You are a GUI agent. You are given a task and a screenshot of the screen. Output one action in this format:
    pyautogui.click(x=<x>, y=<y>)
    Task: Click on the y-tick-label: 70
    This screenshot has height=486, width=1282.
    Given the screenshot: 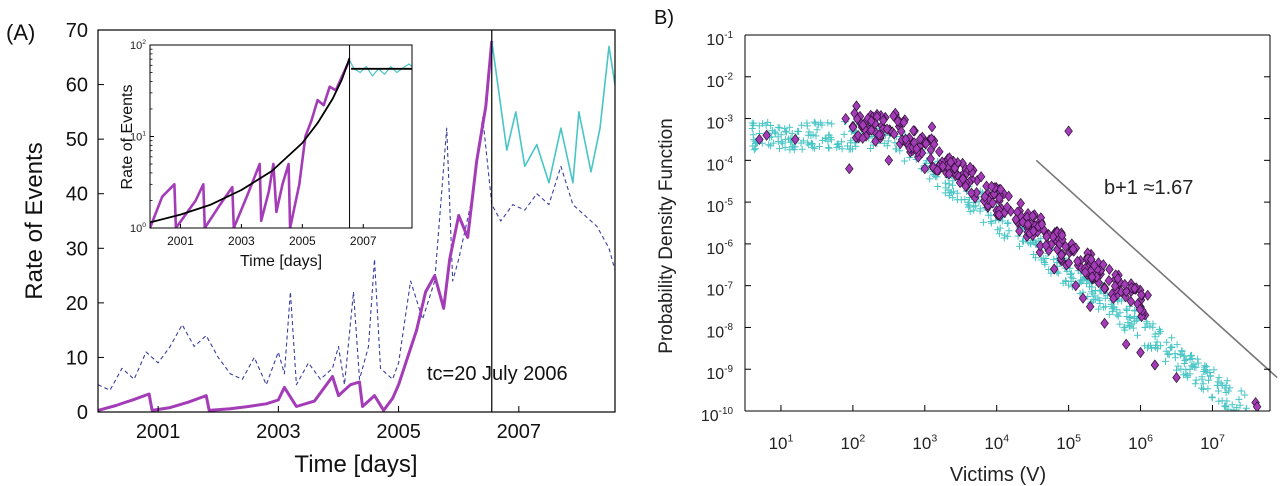 What is the action you would take?
    pyautogui.click(x=77, y=31)
    